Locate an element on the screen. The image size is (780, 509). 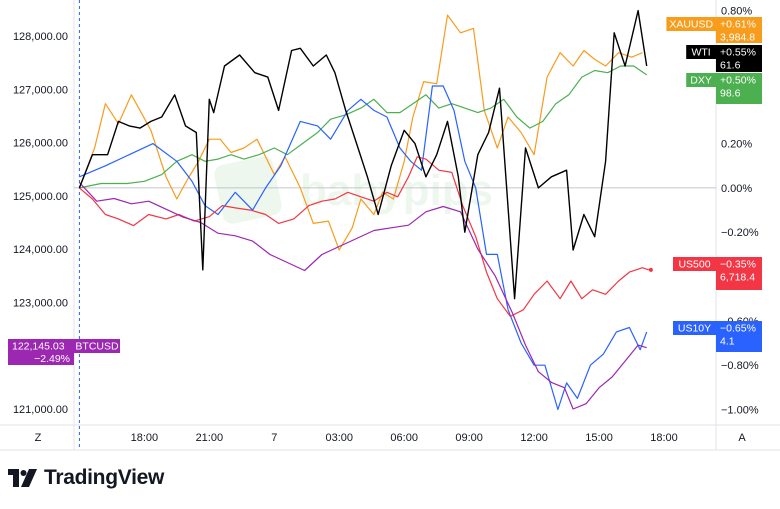
series-tag-dxy: DXY +0.50%98.6 is located at coordinates (724, 88).